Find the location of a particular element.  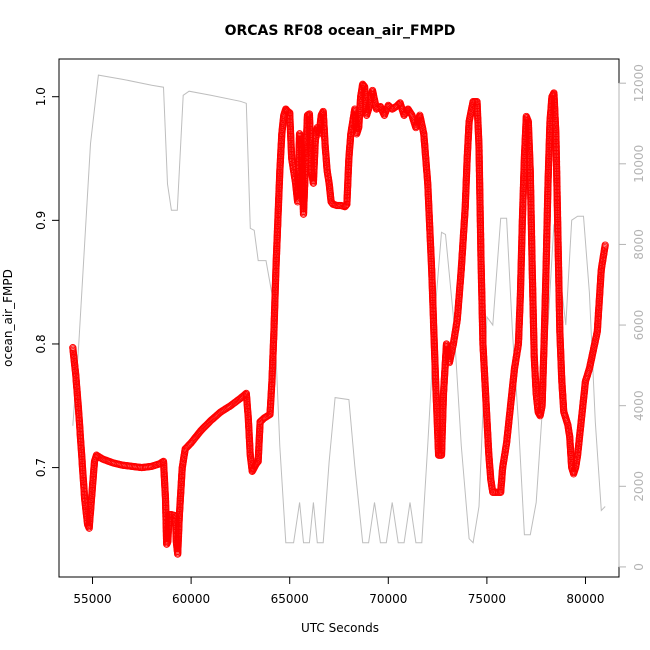

y2-tick-label: 8000 is located at coordinates (639, 244).